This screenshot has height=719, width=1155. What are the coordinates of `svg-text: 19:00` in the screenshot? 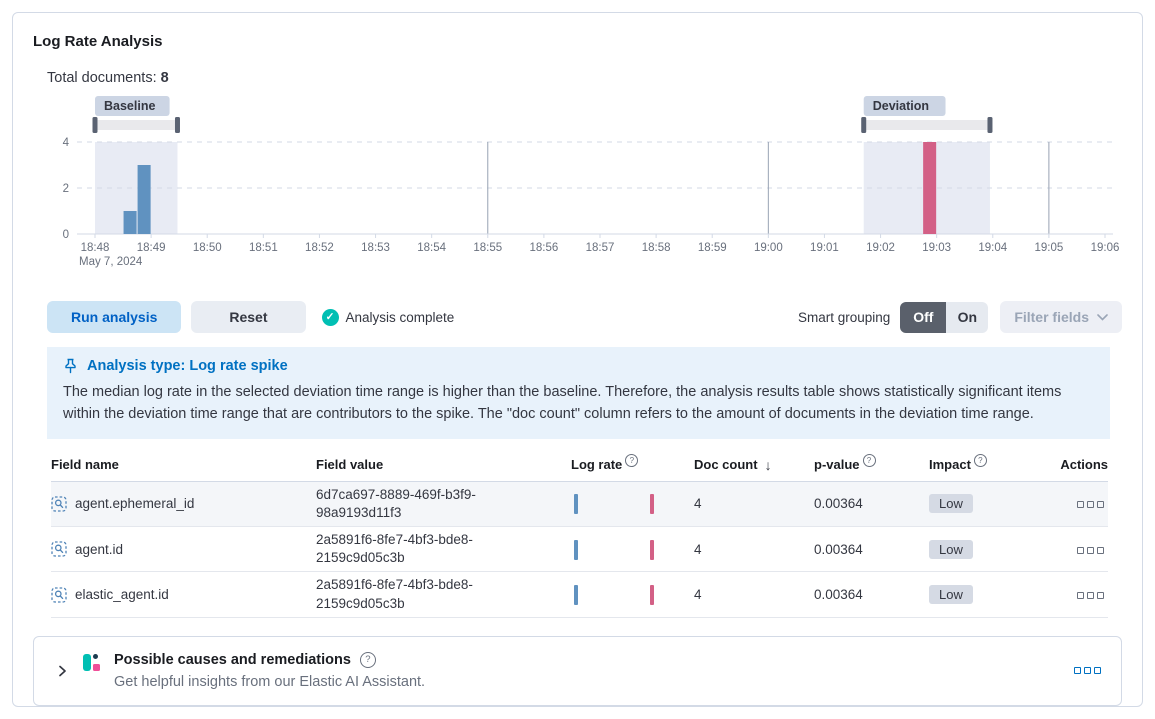 It's located at (768, 248).